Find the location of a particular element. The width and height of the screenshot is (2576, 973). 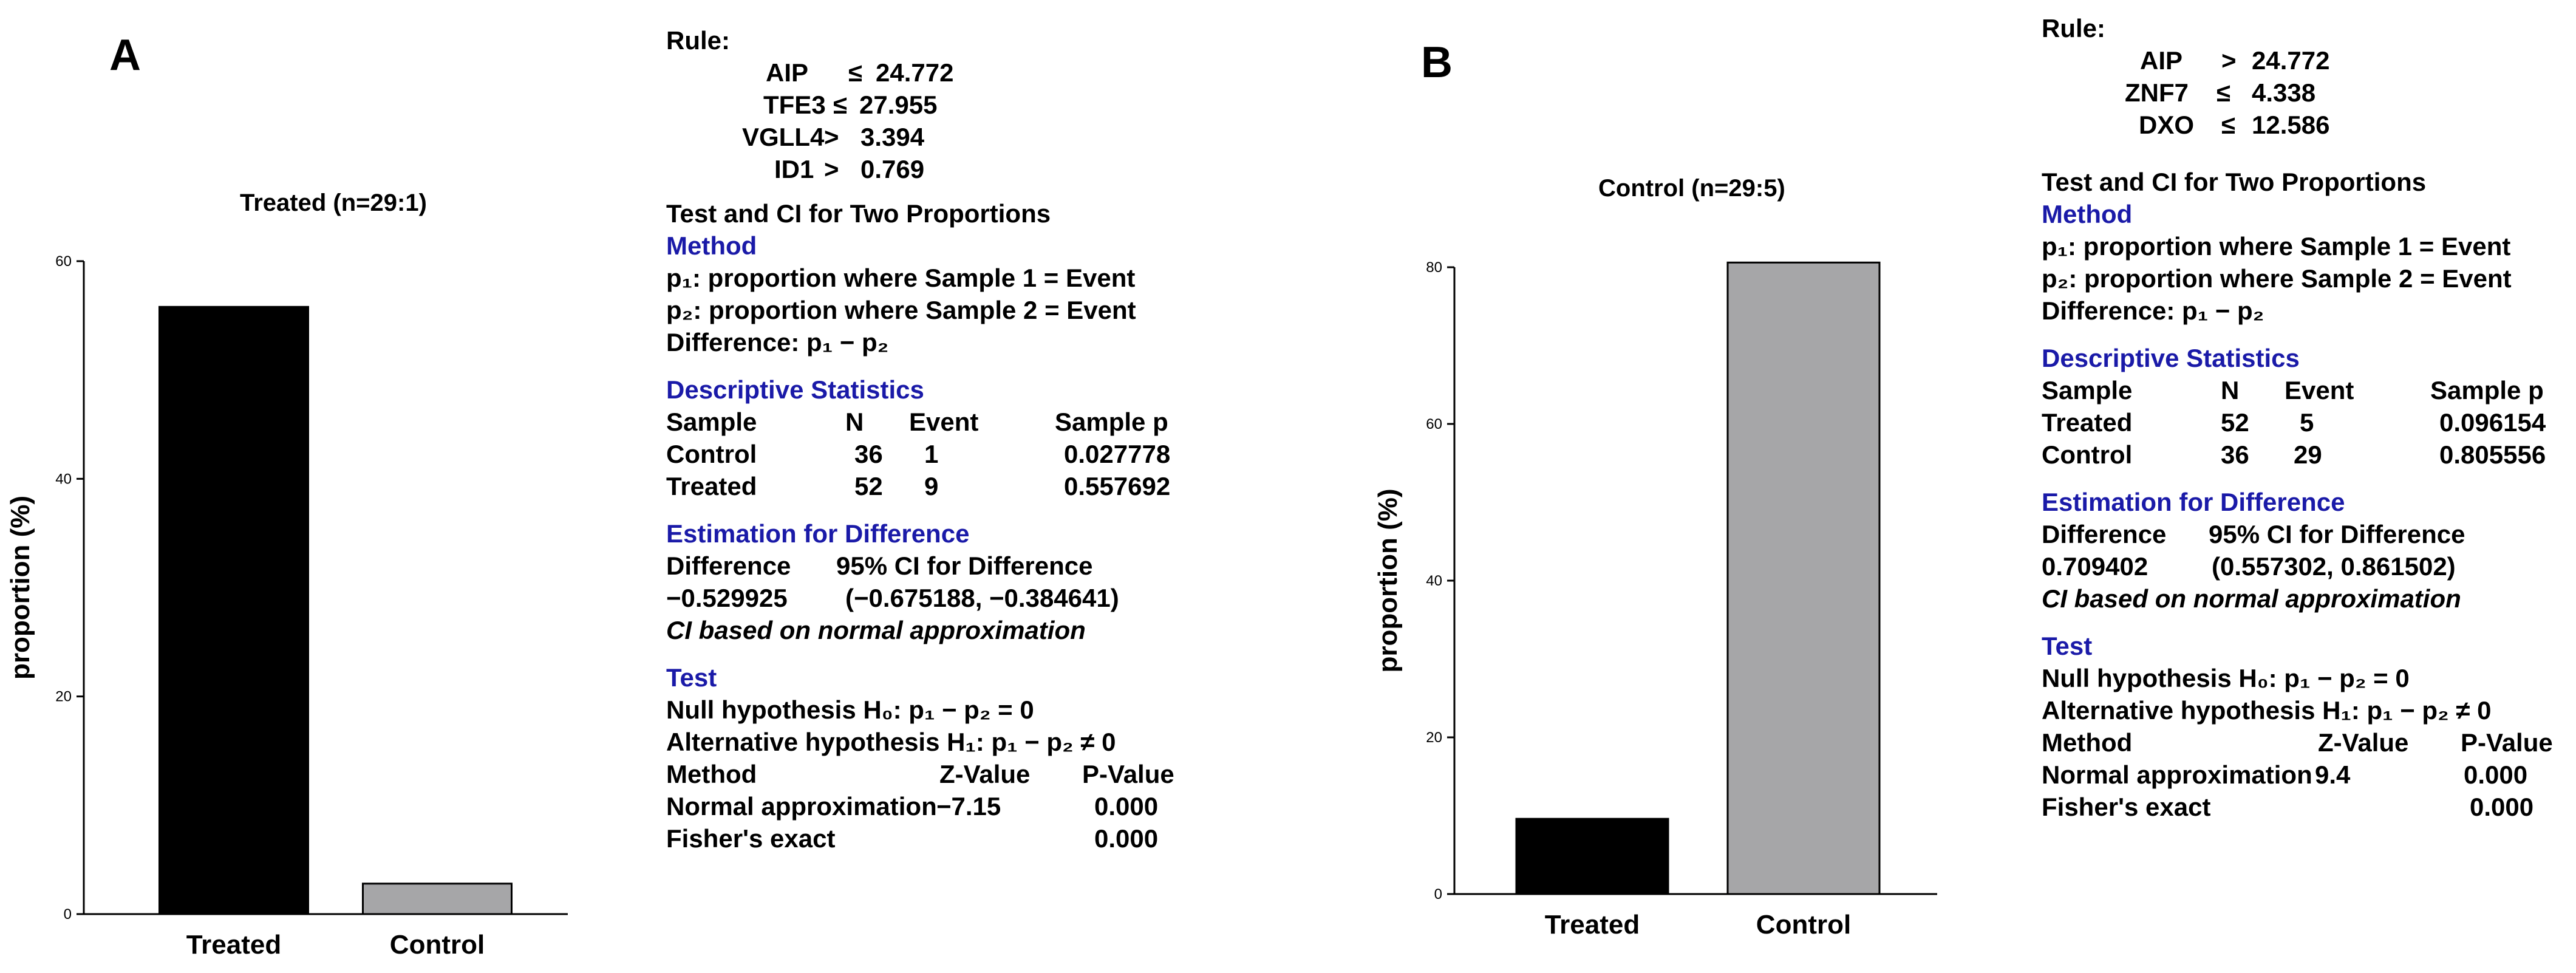

chart-a-title: Treated (n=29:1) is located at coordinates (333, 202).